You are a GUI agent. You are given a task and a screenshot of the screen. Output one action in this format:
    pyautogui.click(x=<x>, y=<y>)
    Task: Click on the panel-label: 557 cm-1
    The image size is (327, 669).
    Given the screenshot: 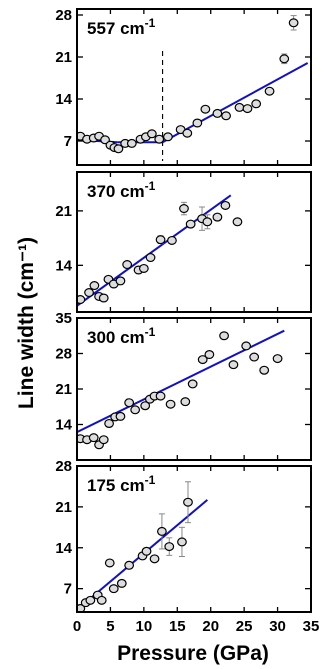 What is the action you would take?
    pyautogui.click(x=121, y=27)
    